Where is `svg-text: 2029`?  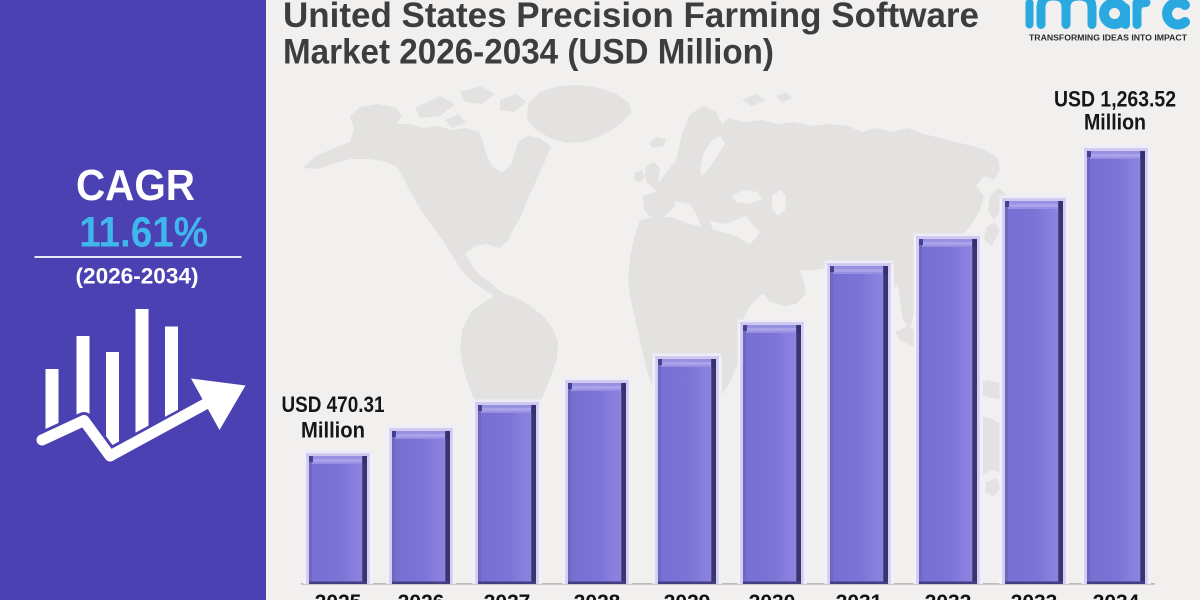
svg-text: 2029 is located at coordinates (687, 595).